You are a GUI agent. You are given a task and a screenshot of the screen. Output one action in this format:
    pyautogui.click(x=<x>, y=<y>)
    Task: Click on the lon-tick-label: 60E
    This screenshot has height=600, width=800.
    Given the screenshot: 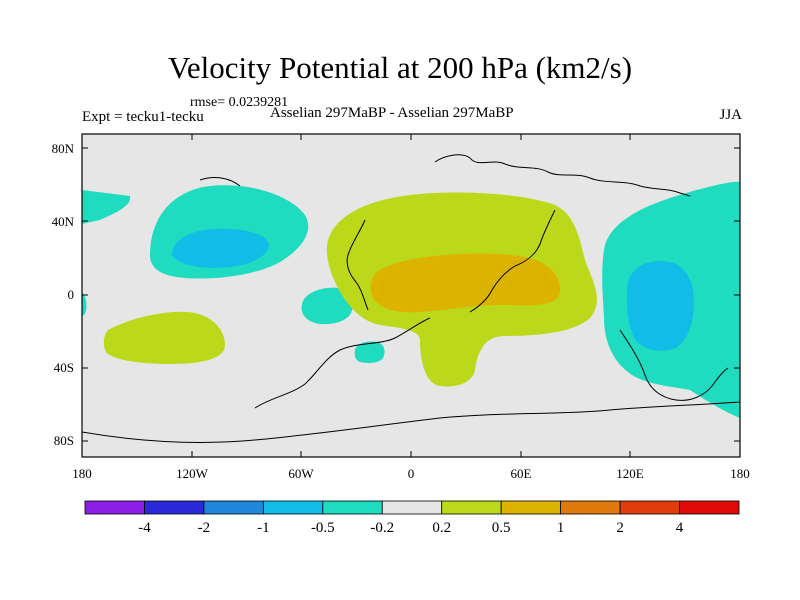 What is the action you would take?
    pyautogui.click(x=521, y=473)
    